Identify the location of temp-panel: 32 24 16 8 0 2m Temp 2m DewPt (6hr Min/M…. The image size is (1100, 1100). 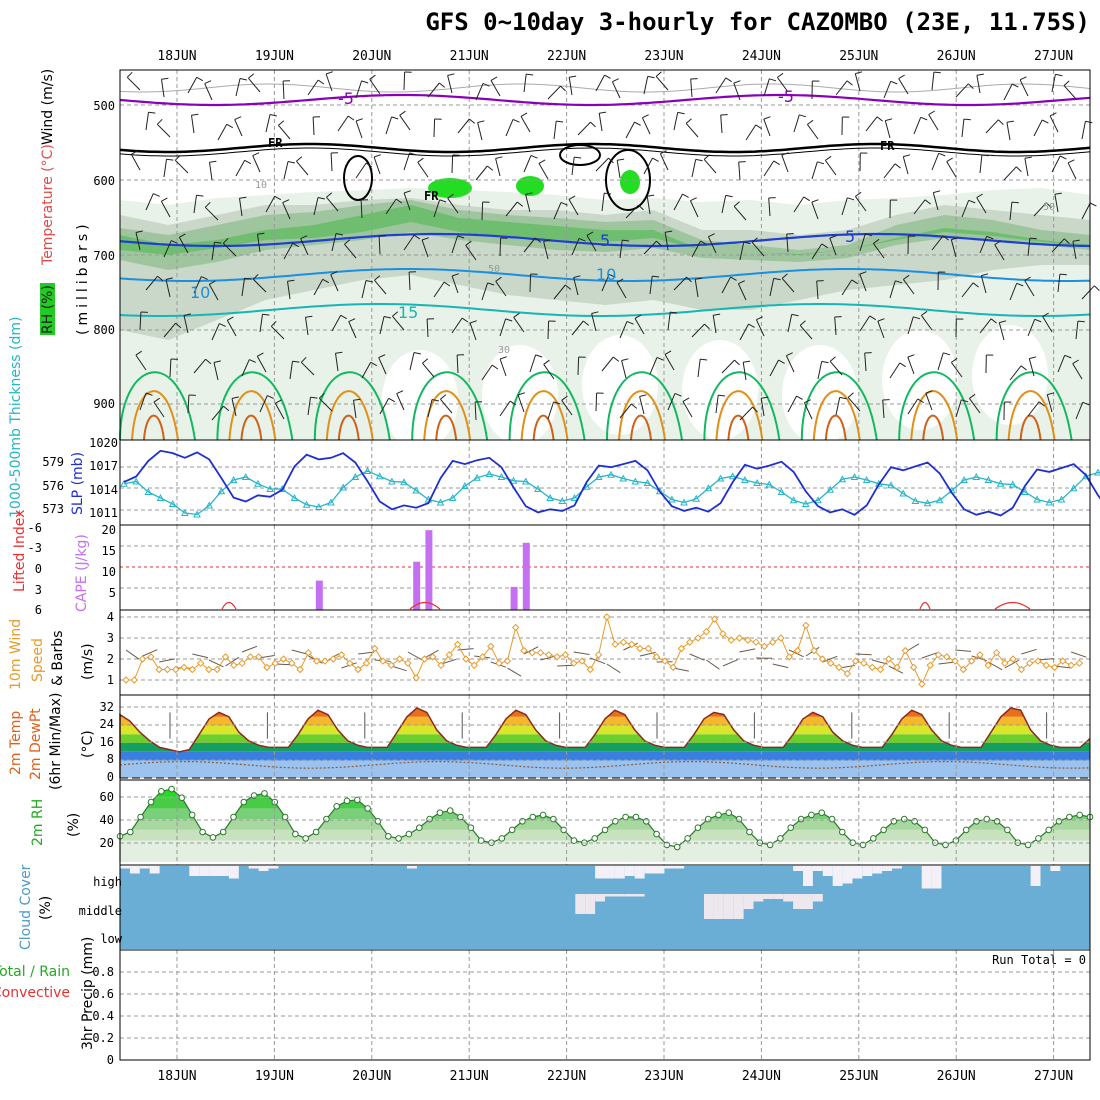
(549, 741).